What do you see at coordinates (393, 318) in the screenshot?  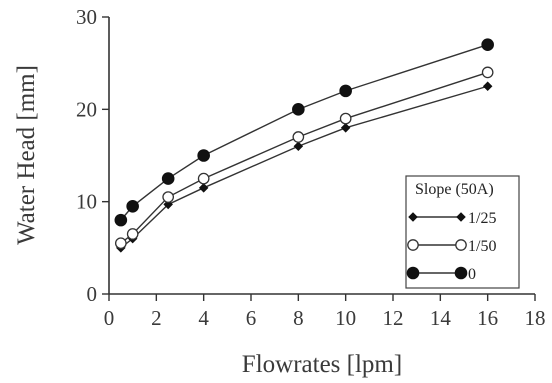 I see `x-tick-label: 12` at bounding box center [393, 318].